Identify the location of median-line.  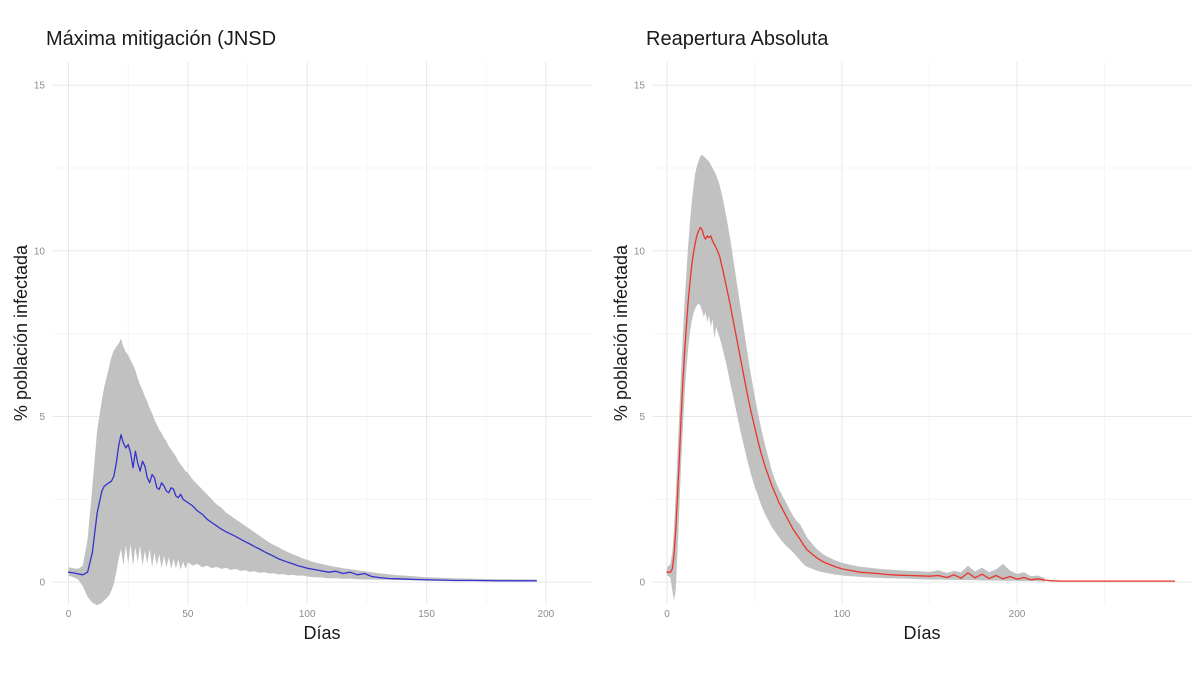
(302, 508).